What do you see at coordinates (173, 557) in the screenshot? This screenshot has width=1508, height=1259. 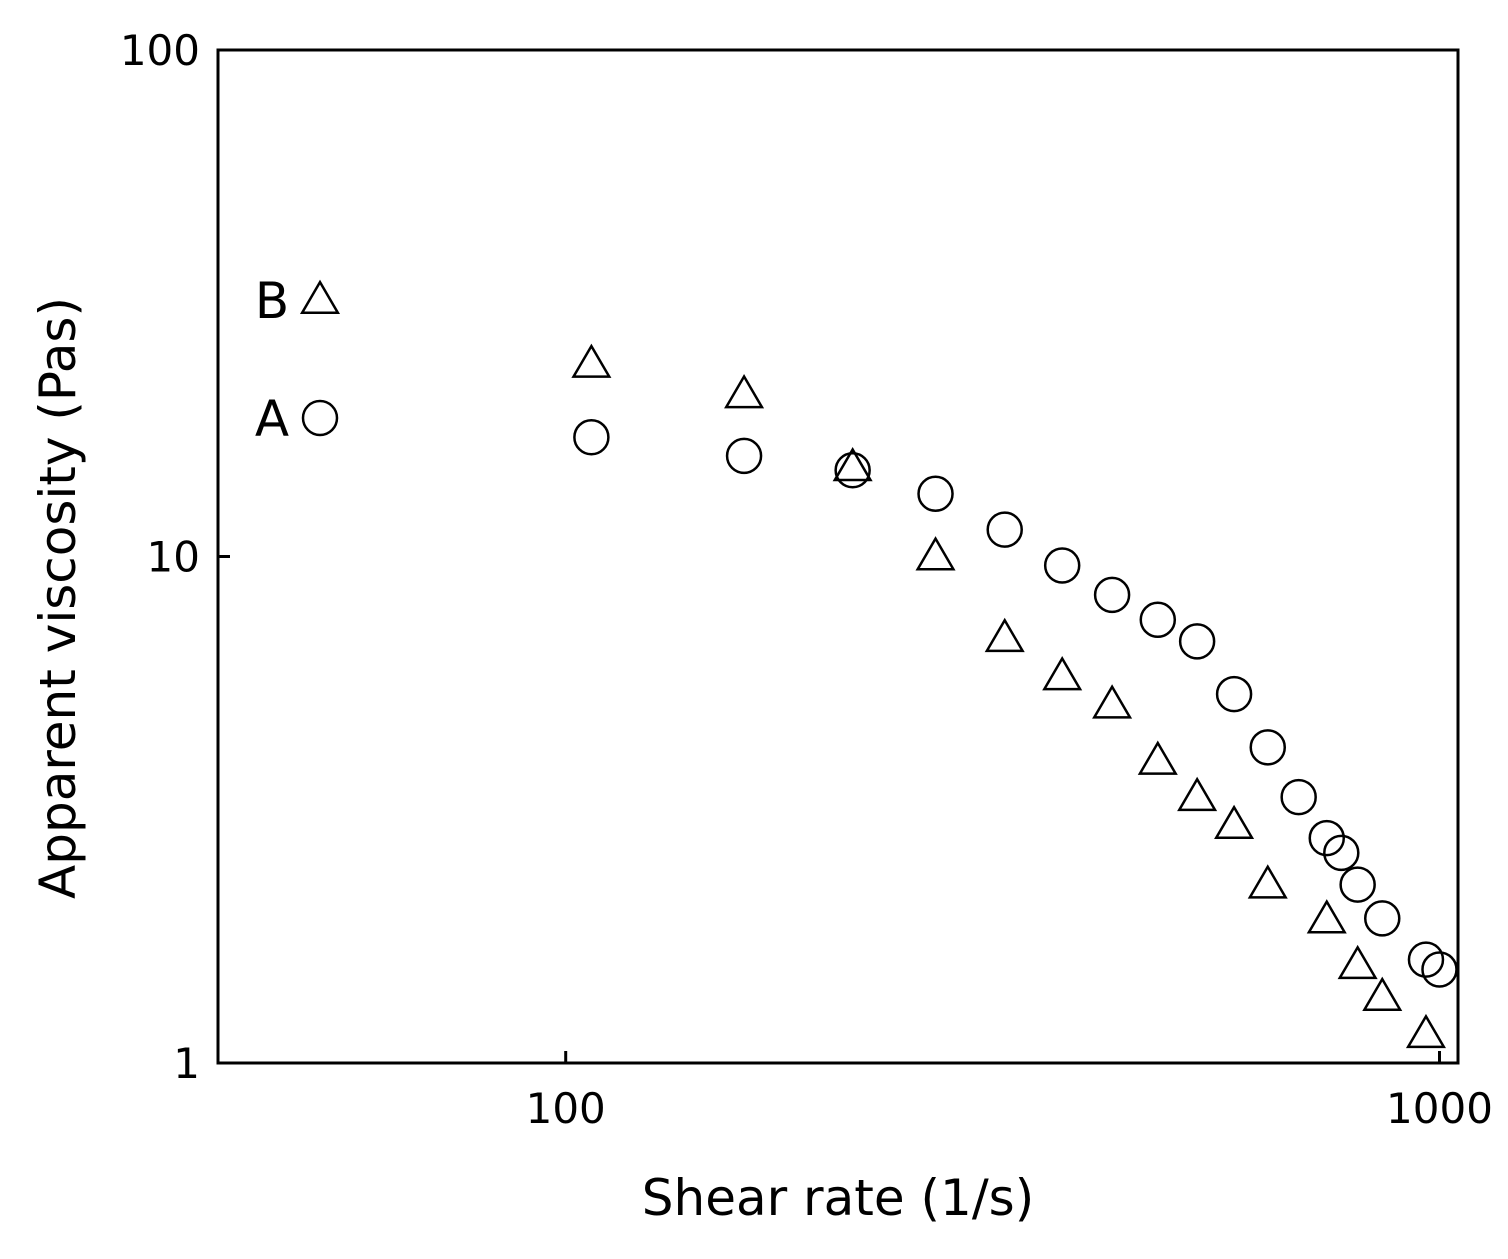 I see `y-tick-label: 10` at bounding box center [173, 557].